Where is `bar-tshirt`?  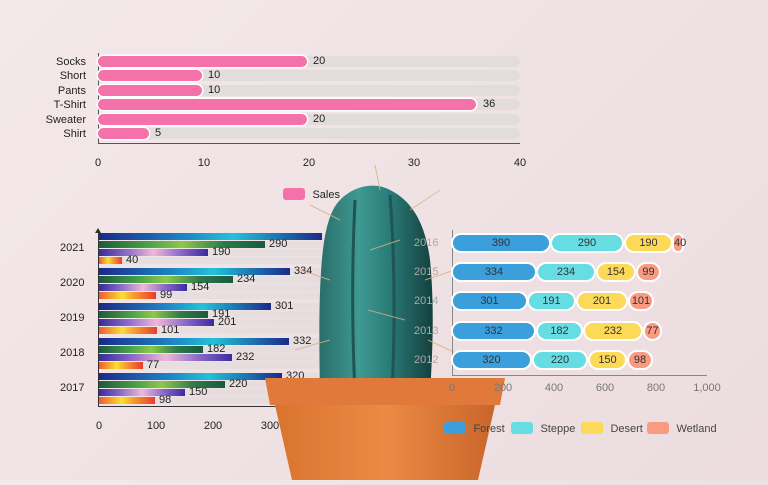
bar-tshirt is located at coordinates (287, 104).